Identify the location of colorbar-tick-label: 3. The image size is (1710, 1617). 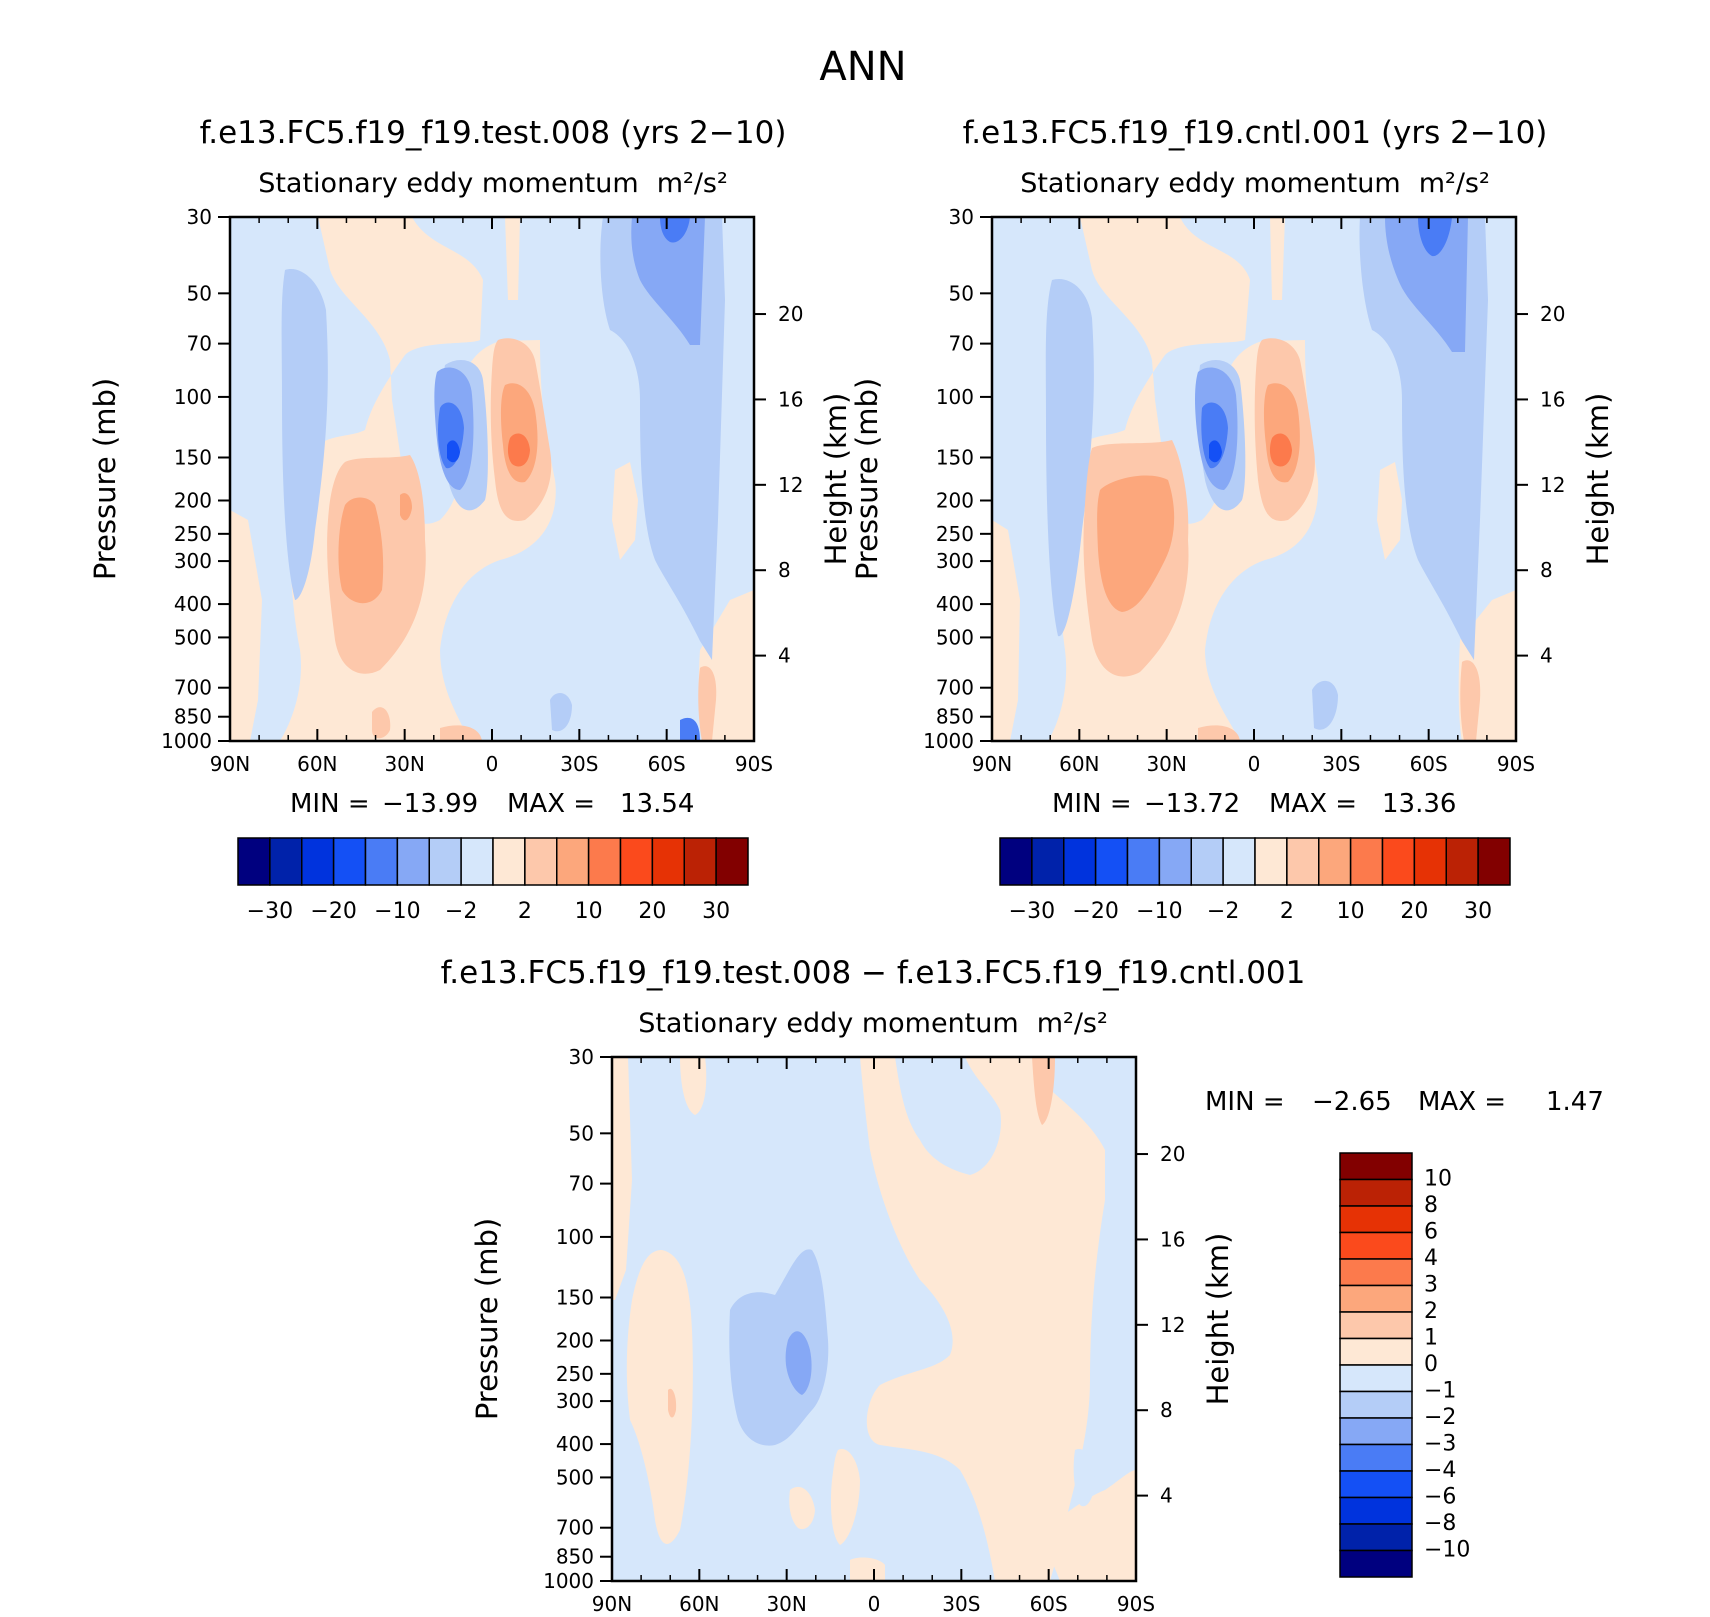
(1431, 1285).